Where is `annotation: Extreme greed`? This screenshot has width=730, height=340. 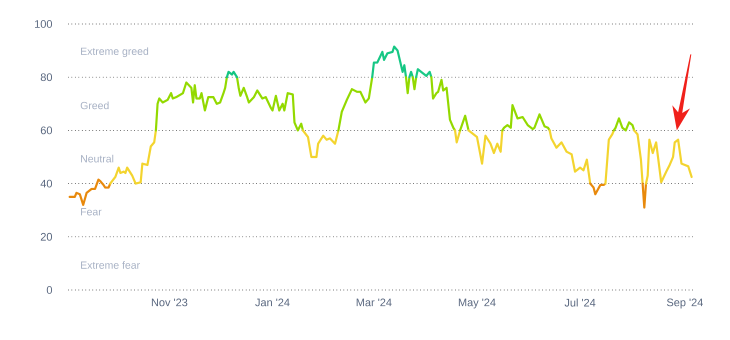
annotation: Extreme greed is located at coordinates (114, 52).